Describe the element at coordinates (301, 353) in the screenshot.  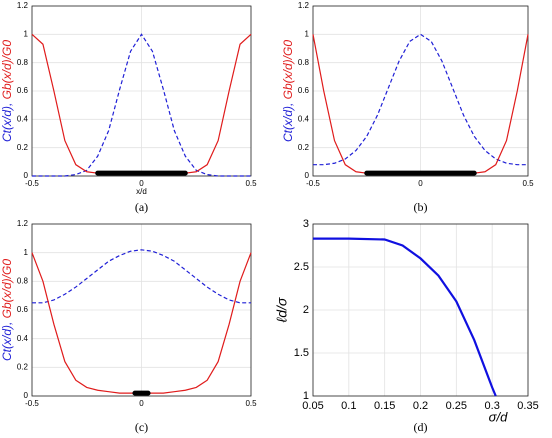
I see `y-tick-label: 1.5` at that location.